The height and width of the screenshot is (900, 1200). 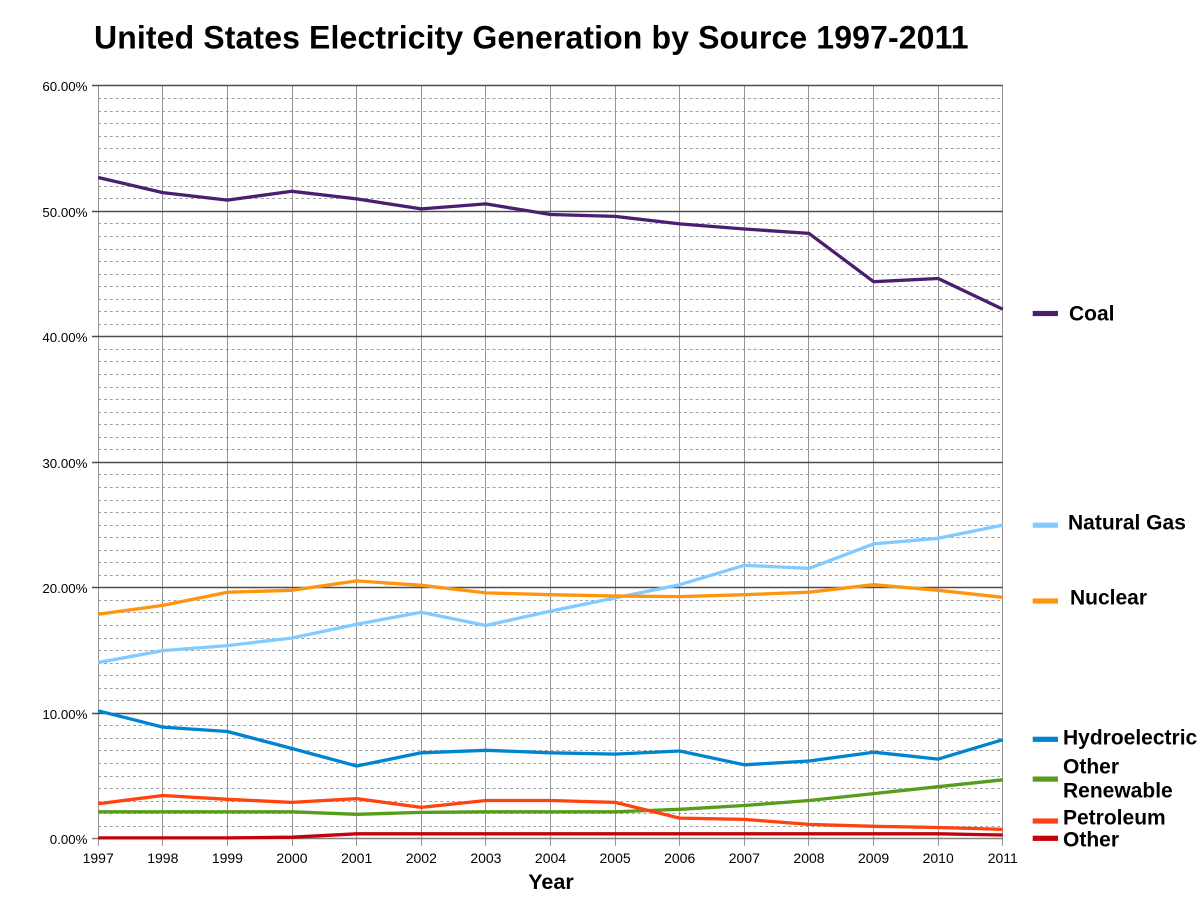 I want to click on svg-text: 2011, so click(x=1003, y=858).